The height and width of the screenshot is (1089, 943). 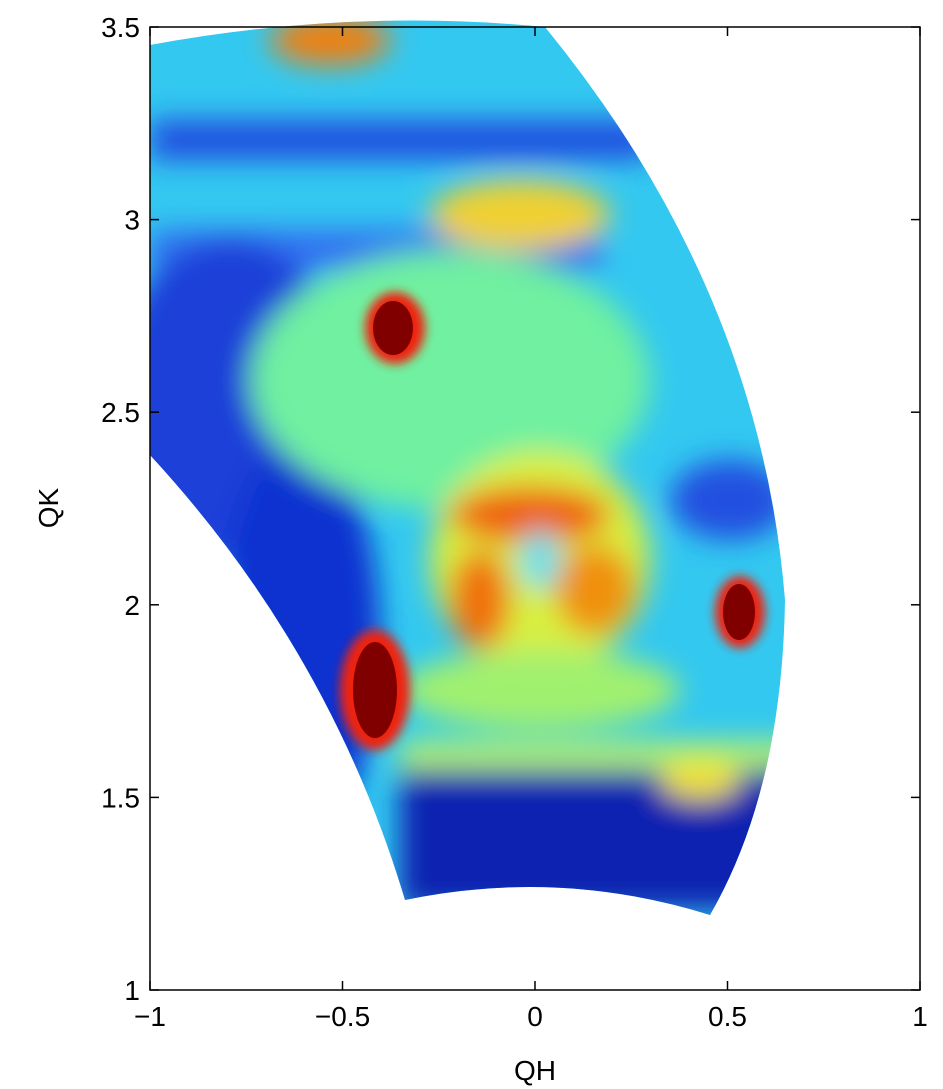 What do you see at coordinates (727, 1016) in the screenshot?
I see `x-tick-label: 0.5` at bounding box center [727, 1016].